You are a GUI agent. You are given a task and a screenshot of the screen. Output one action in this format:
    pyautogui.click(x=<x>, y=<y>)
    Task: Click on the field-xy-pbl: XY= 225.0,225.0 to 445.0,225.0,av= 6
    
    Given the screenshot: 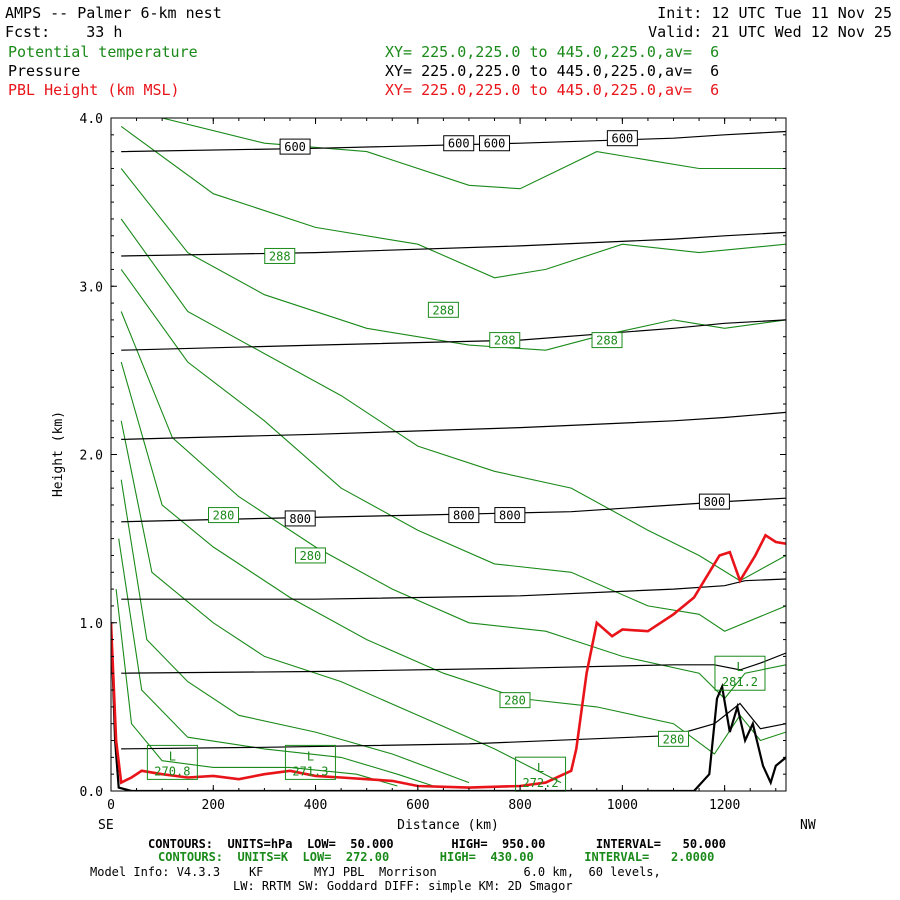 What is the action you would take?
    pyautogui.click(x=552, y=90)
    